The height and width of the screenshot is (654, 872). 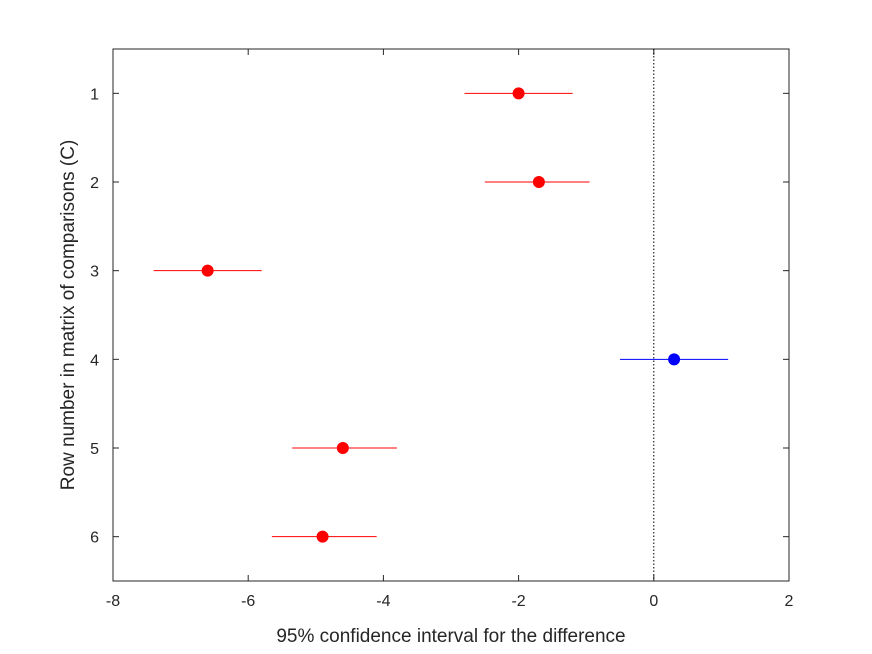 What do you see at coordinates (94, 449) in the screenshot?
I see `y-tick-label: 5` at bounding box center [94, 449].